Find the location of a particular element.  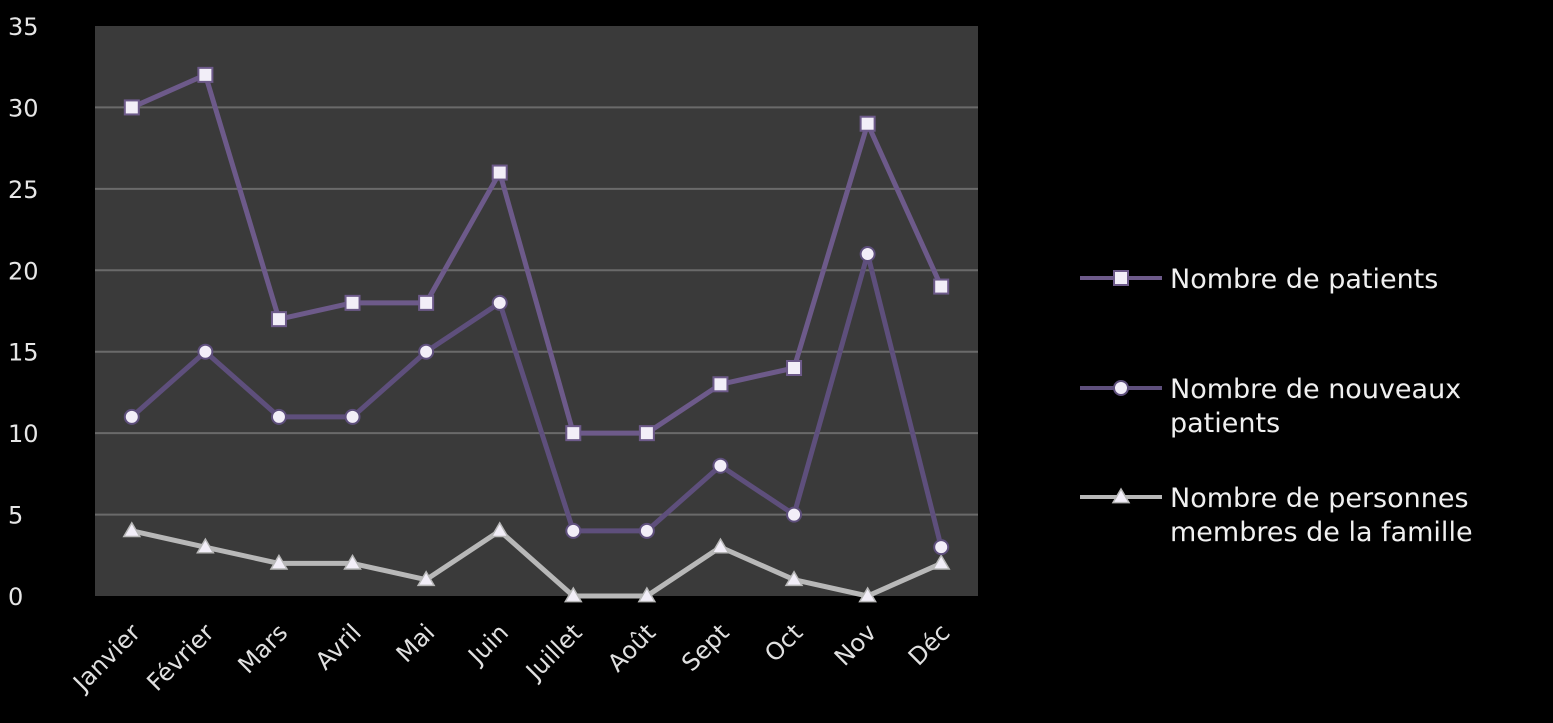

y-tick-label: 5 is located at coordinates (15, 516).